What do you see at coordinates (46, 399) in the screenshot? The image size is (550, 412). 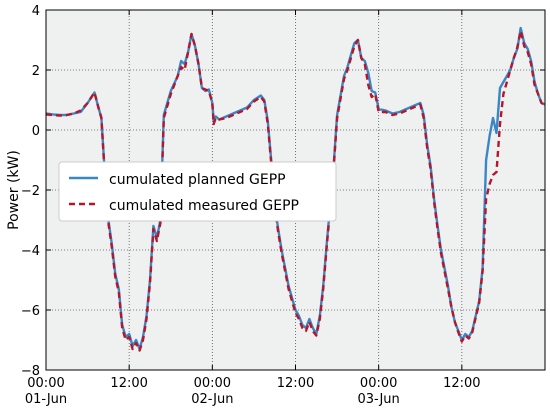 I see `x-tick-date-label: 01-Jun` at bounding box center [46, 399].